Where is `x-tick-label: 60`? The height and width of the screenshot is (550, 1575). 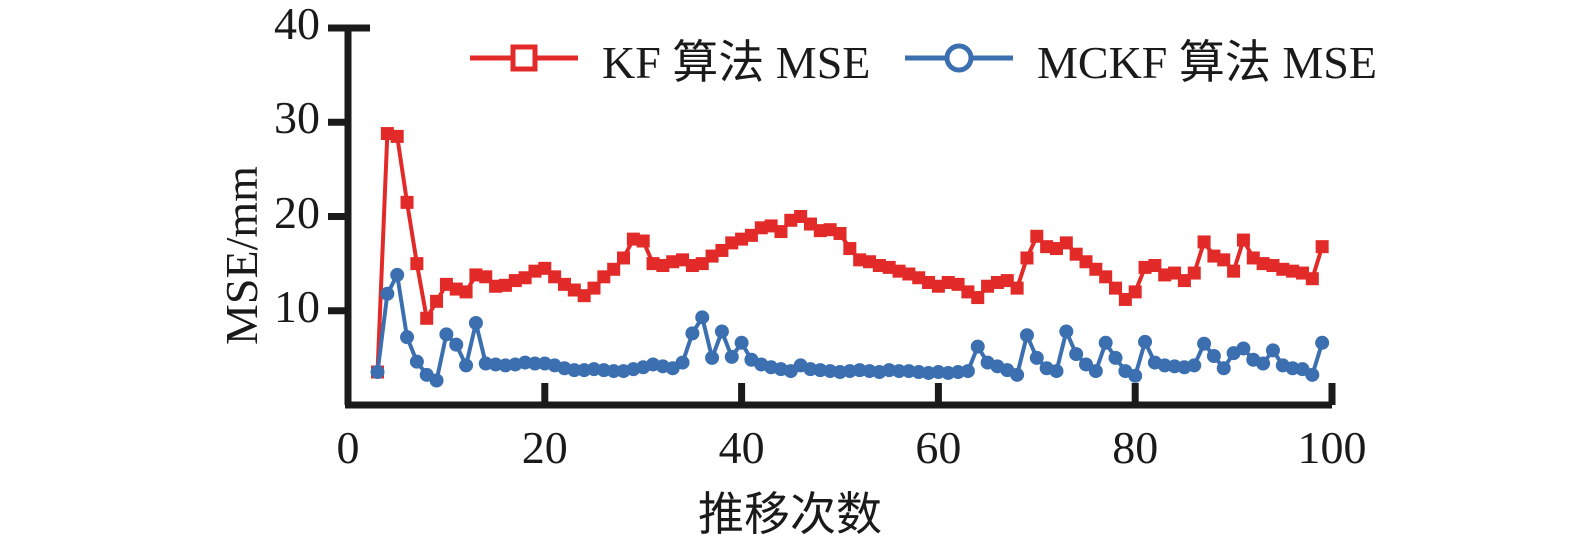 x-tick-label: 60 is located at coordinates (938, 447).